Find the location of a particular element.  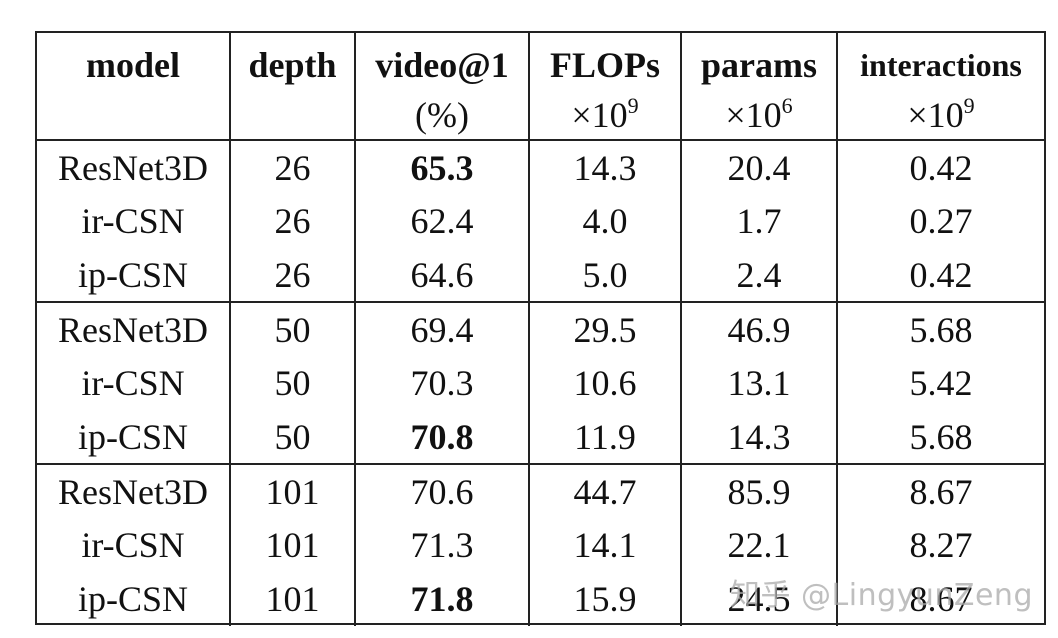

cell-interactions: 8.27 is located at coordinates (940, 545).